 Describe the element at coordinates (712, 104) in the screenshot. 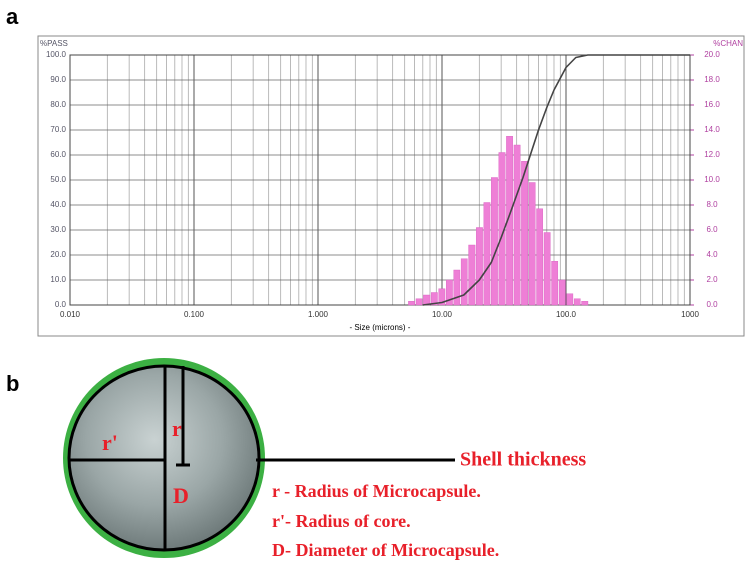

I see `y2-tick-label: 16.0` at that location.